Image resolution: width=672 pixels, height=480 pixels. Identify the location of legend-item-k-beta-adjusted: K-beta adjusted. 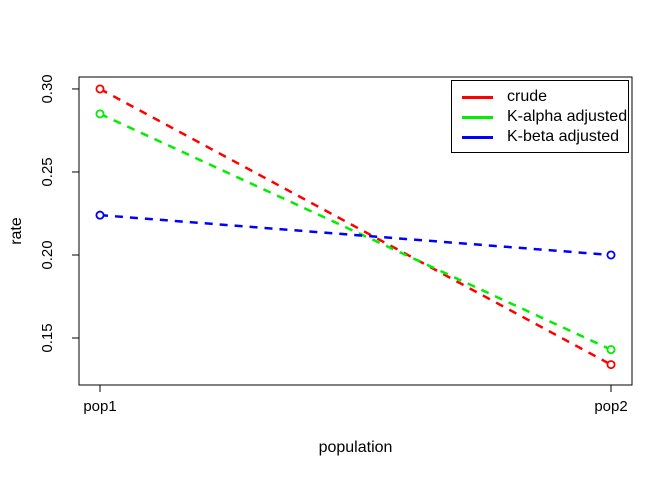
(540, 137).